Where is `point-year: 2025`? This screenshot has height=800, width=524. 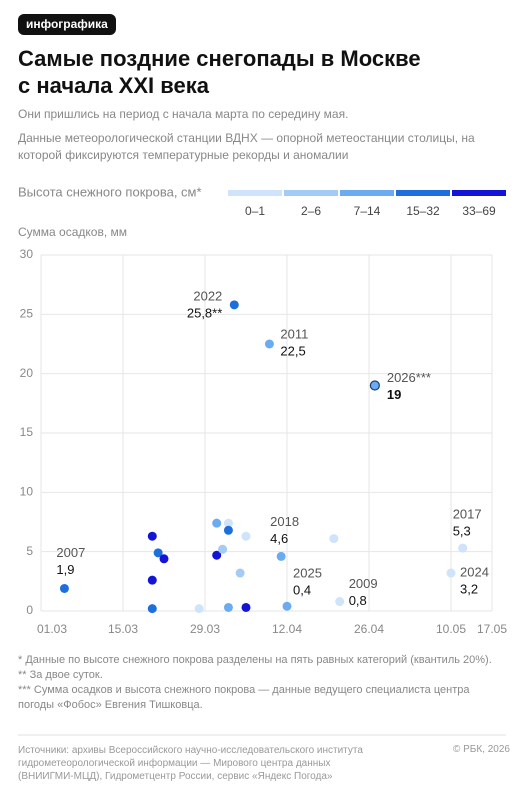
point-year: 2025 is located at coordinates (307, 573).